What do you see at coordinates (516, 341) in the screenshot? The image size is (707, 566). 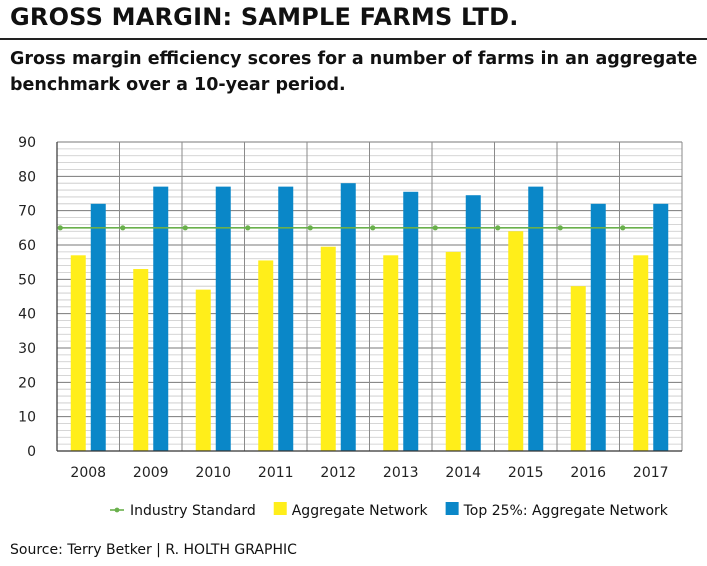 I see `bar-aggregate-network-2015` at bounding box center [516, 341].